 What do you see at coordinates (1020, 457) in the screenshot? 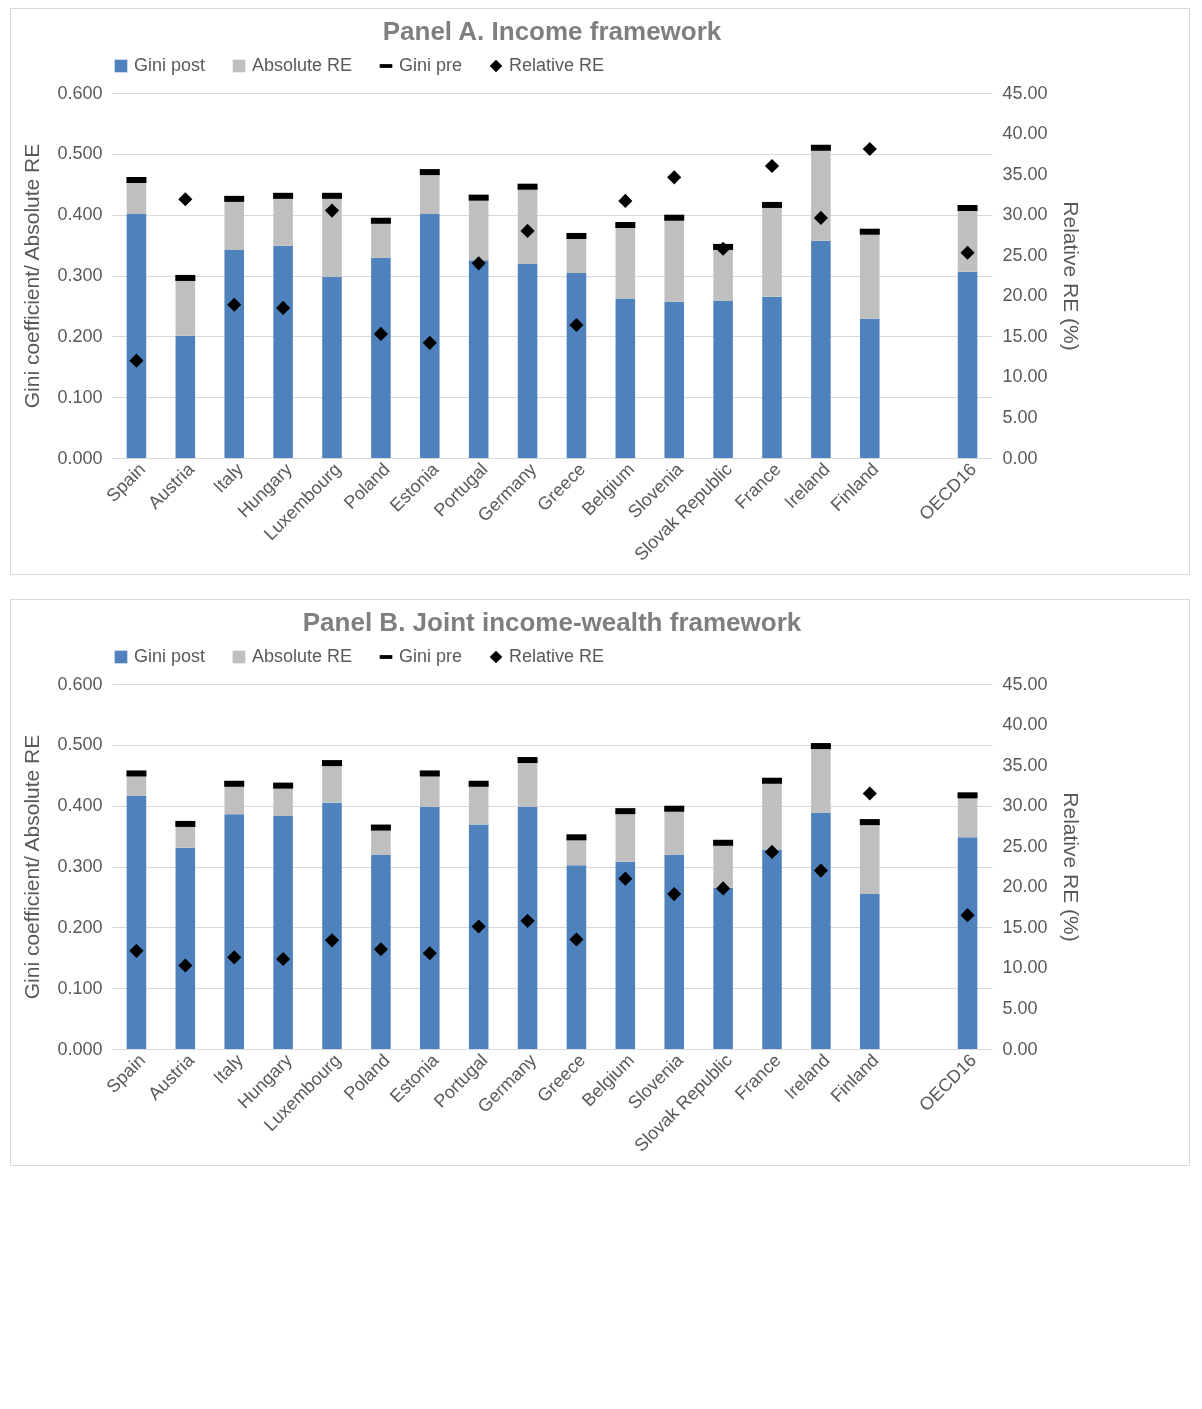
I see `y2-tick-label: 0.00` at bounding box center [1020, 457].